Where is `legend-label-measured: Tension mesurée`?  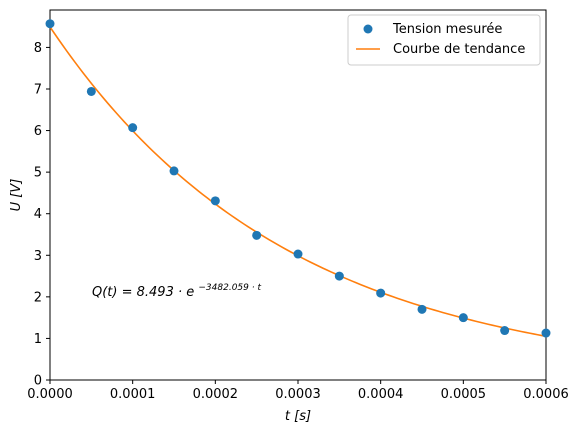 legend-label-measured: Tension mesurée is located at coordinates (447, 29).